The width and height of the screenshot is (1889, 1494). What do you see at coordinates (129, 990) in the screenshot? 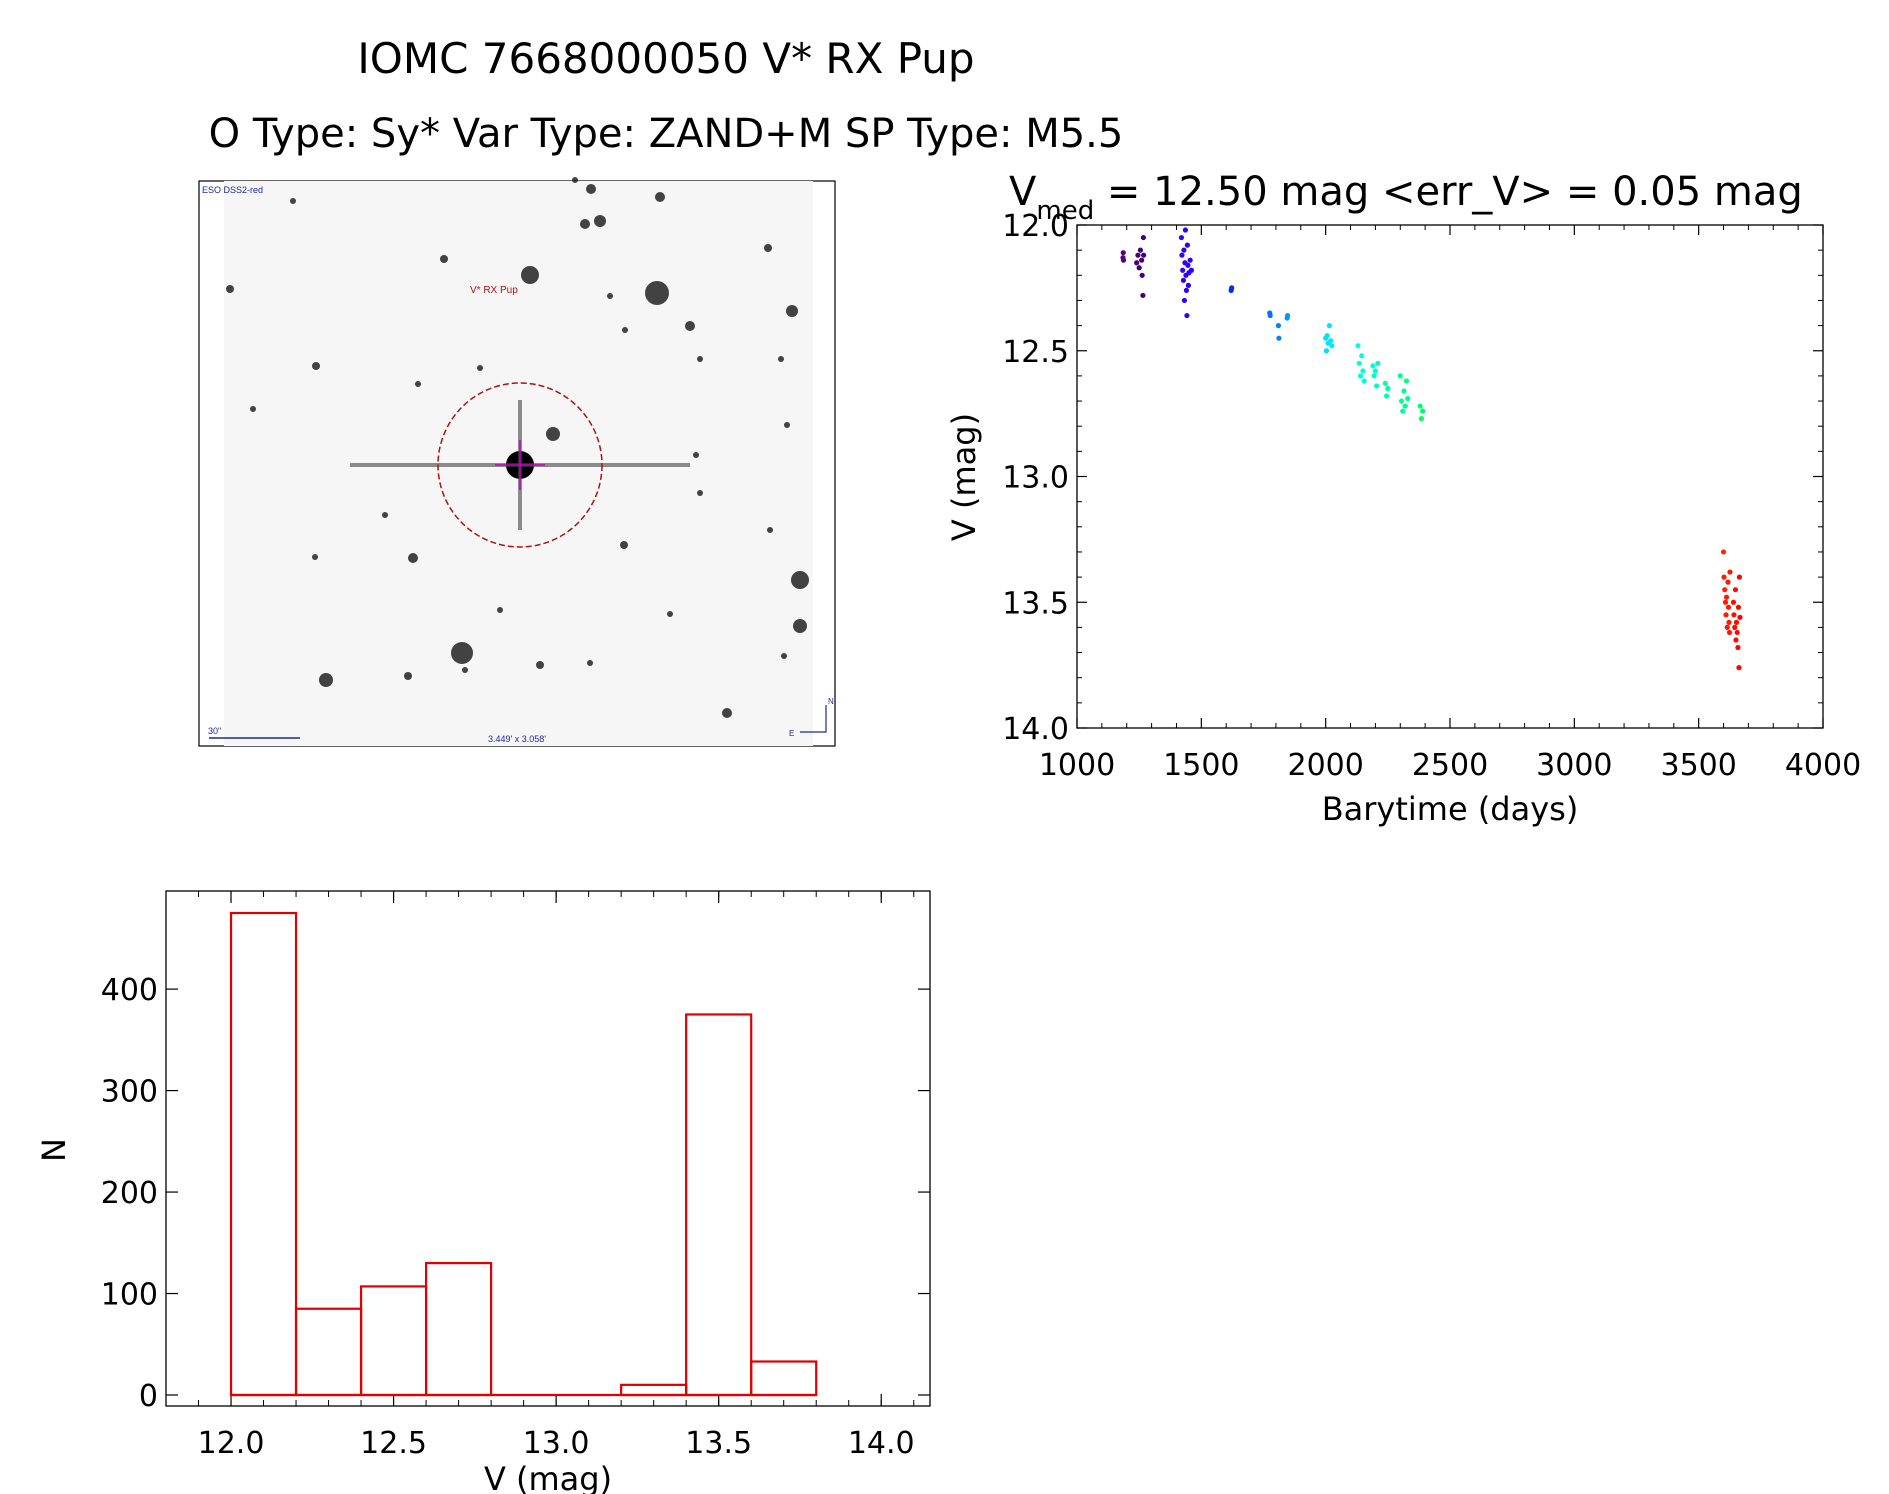
I see `hist-ytick-label: 400` at bounding box center [129, 990].